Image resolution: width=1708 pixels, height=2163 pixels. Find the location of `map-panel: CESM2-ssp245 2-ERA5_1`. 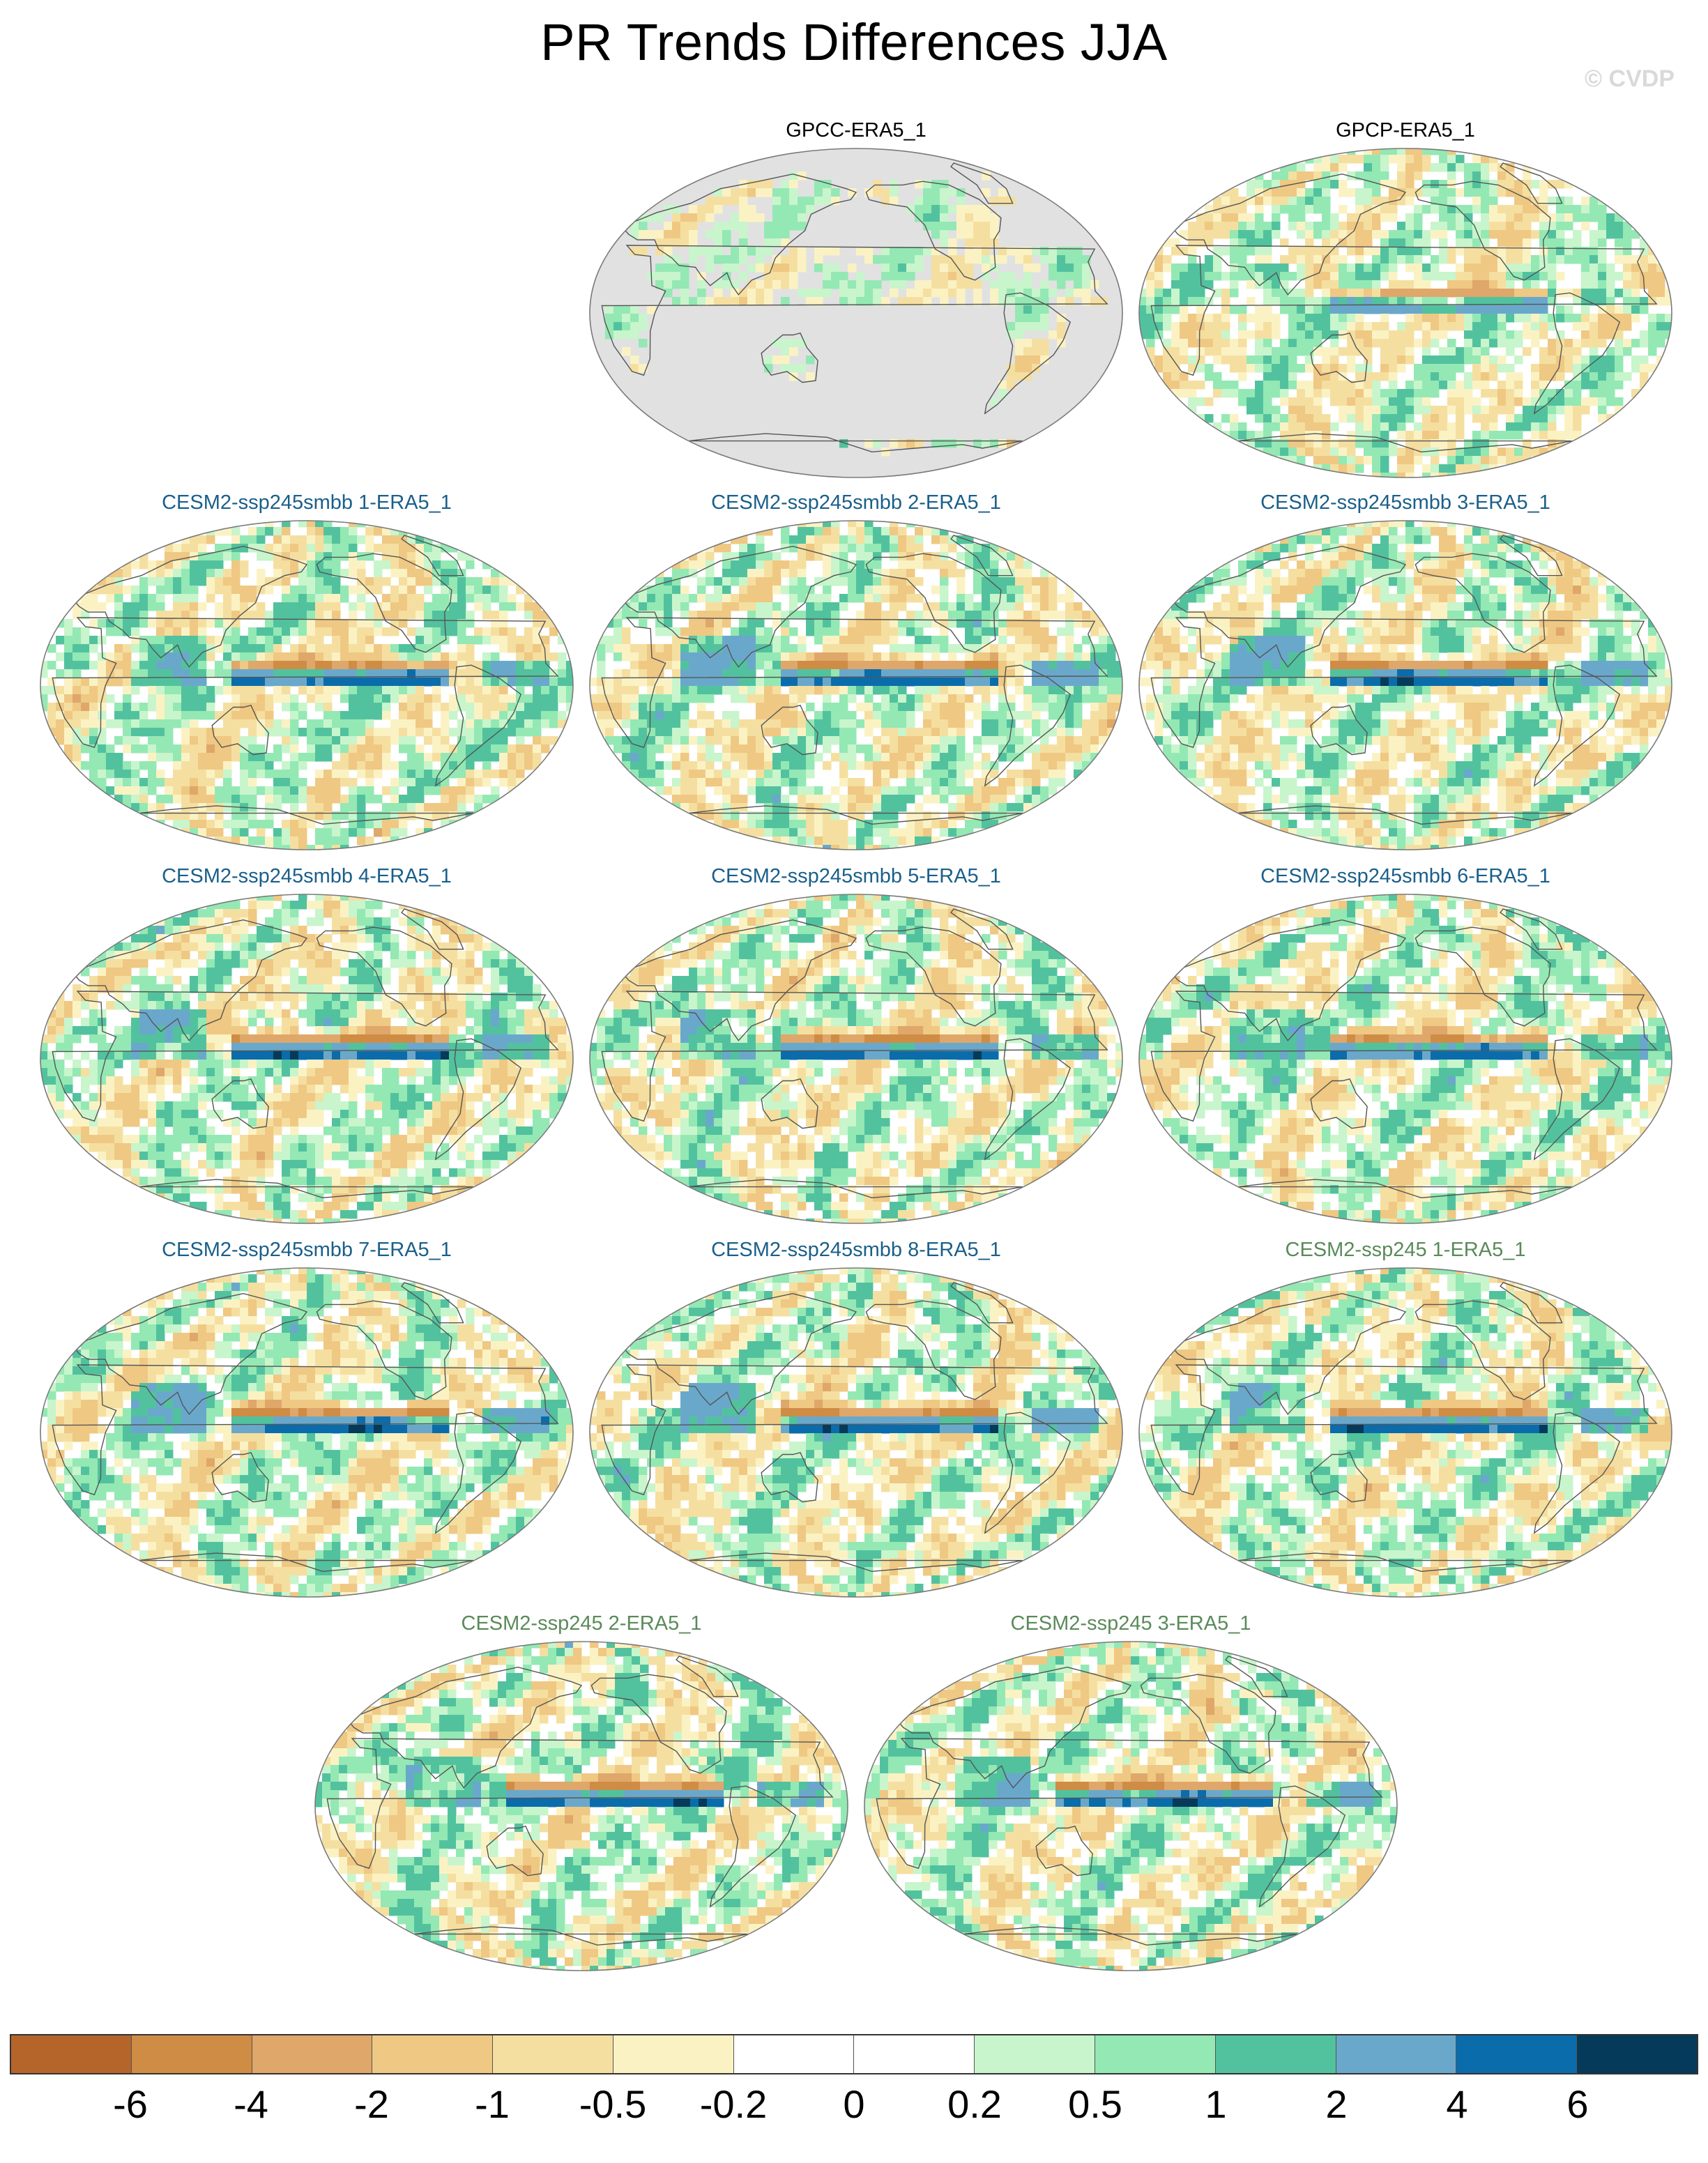

map-panel: CESM2-ssp245 2-ERA5_1 is located at coordinates (581, 1797).